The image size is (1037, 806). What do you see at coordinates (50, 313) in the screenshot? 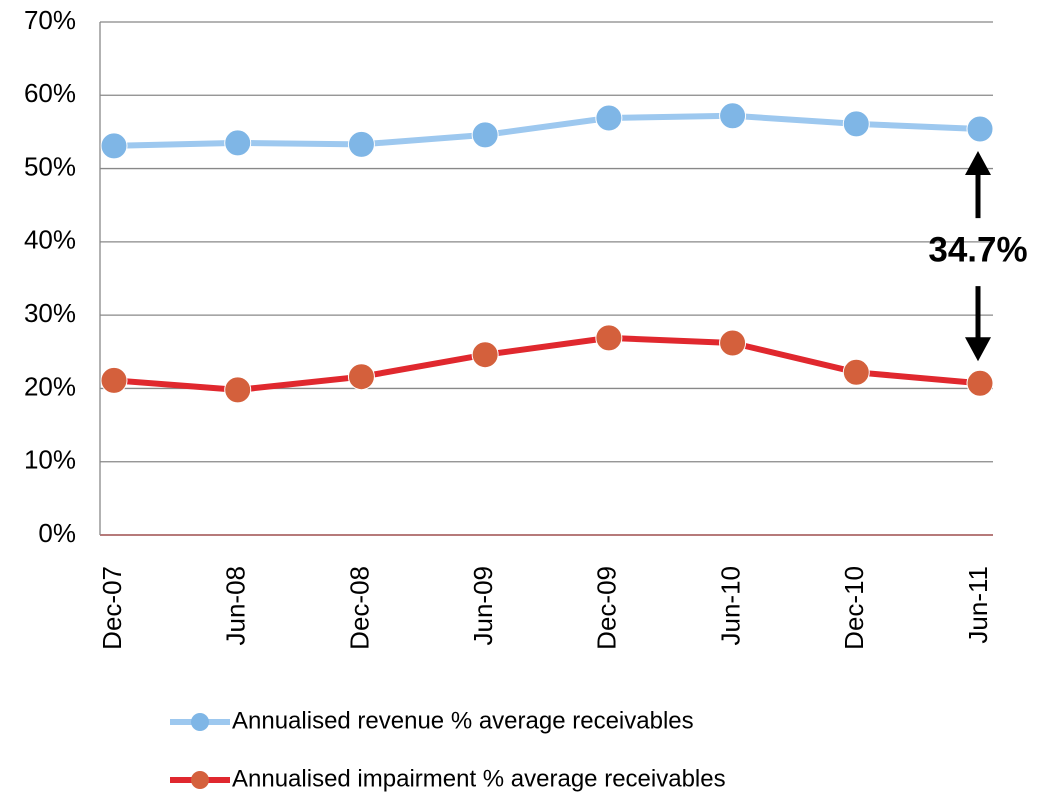
I see `y-tick-label: 30%` at bounding box center [50, 313].